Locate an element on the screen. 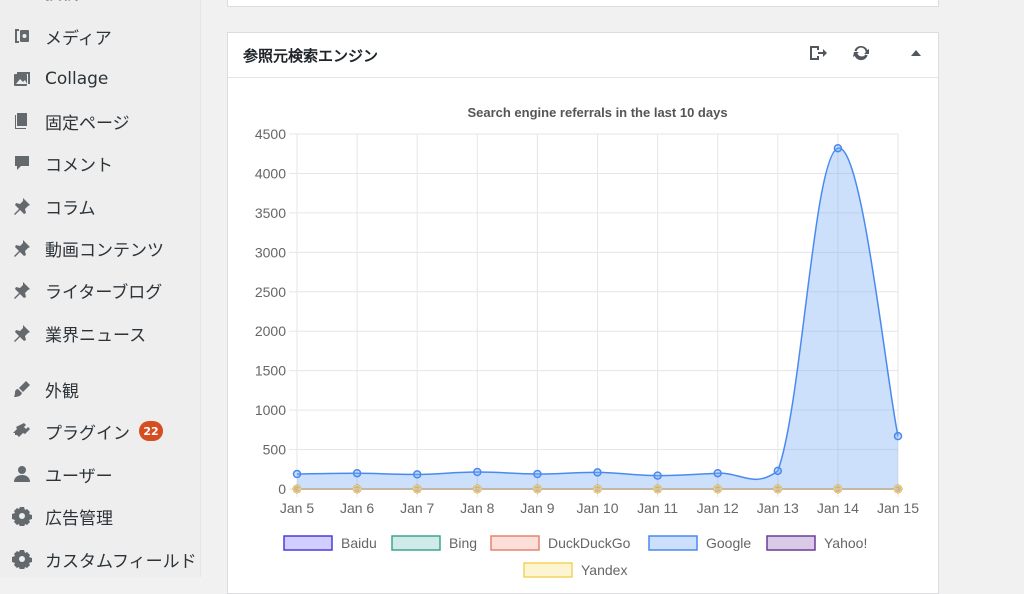  x-tick-label: Jan 14 is located at coordinates (838, 508).